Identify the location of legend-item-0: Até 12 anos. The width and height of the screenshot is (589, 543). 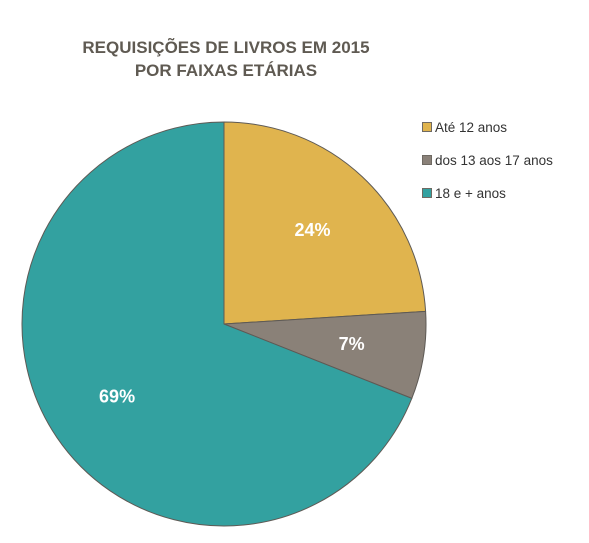
(487, 127).